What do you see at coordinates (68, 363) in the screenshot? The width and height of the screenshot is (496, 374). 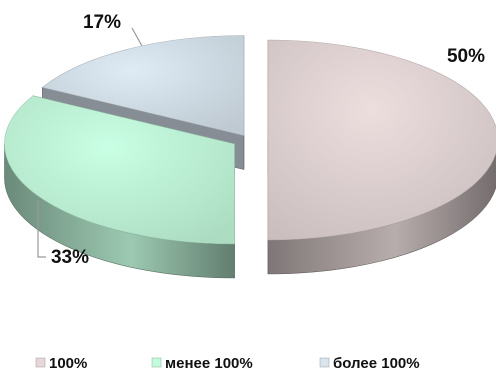 I see `legend-label: 100%` at bounding box center [68, 363].